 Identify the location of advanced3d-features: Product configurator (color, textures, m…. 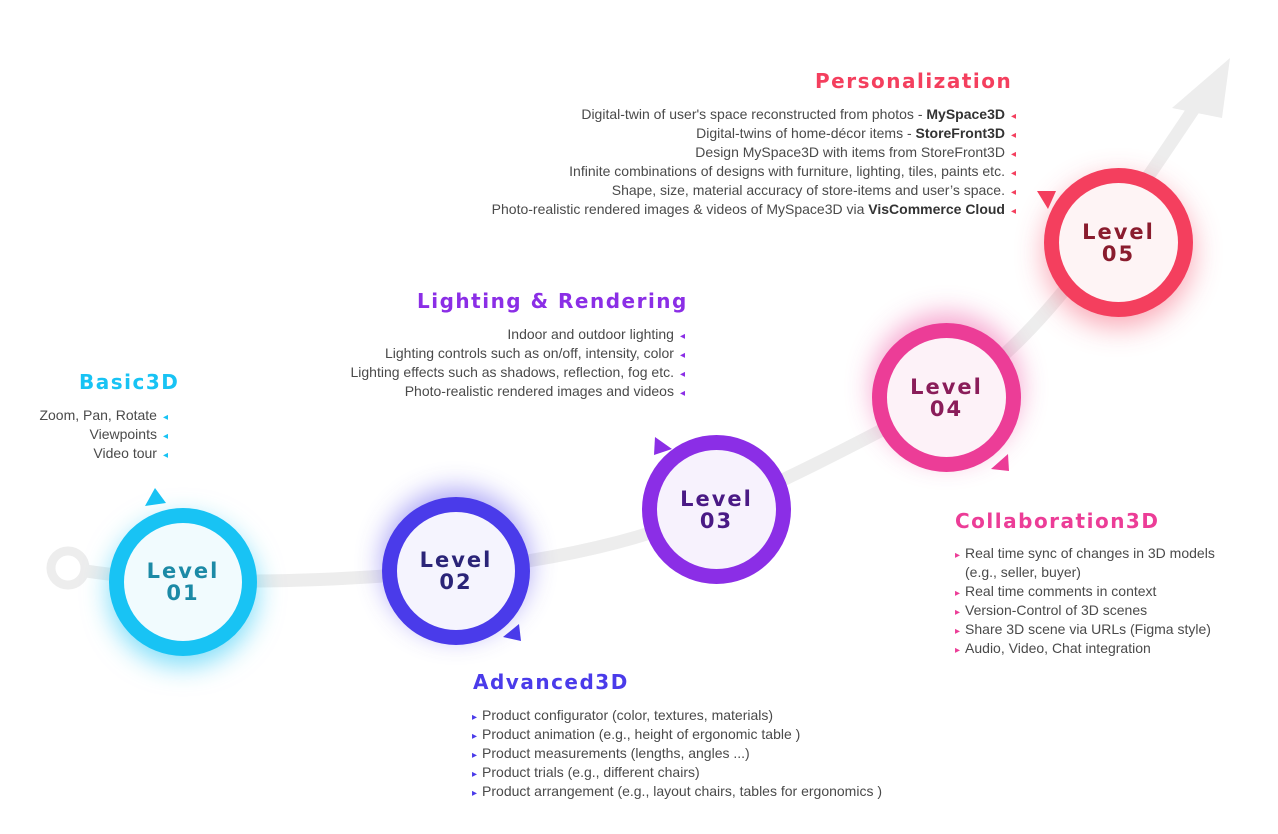
(677, 754).